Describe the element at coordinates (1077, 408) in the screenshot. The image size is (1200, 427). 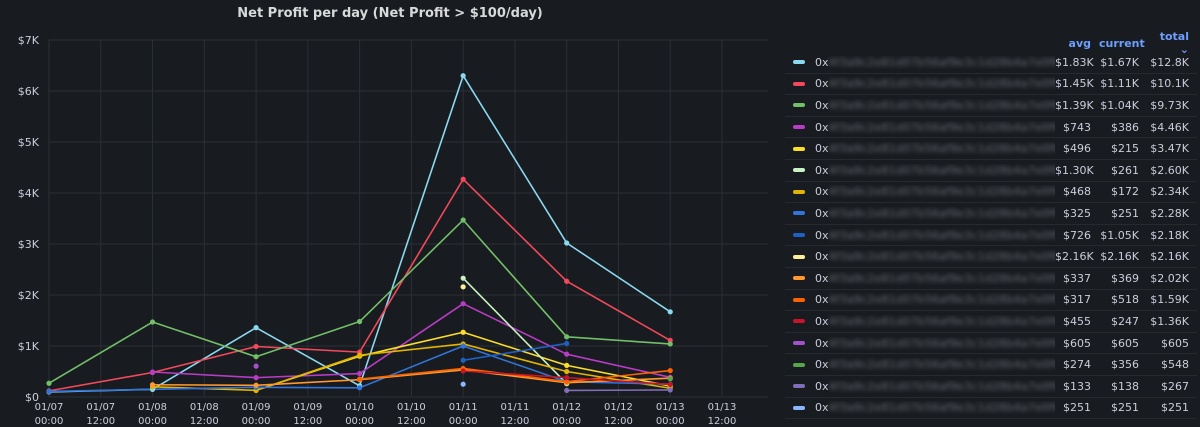
I see `legend-avg-value: $251` at that location.